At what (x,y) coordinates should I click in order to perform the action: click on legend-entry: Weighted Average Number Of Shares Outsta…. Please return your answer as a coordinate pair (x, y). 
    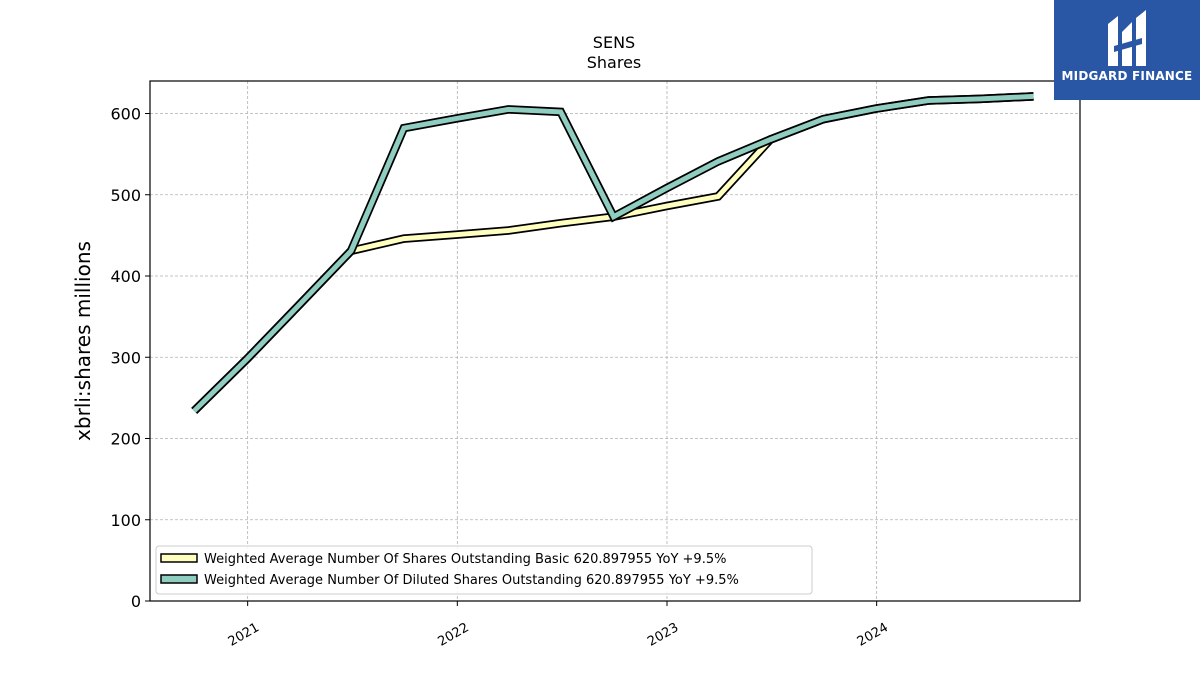
    Looking at the image, I should click on (465, 559).